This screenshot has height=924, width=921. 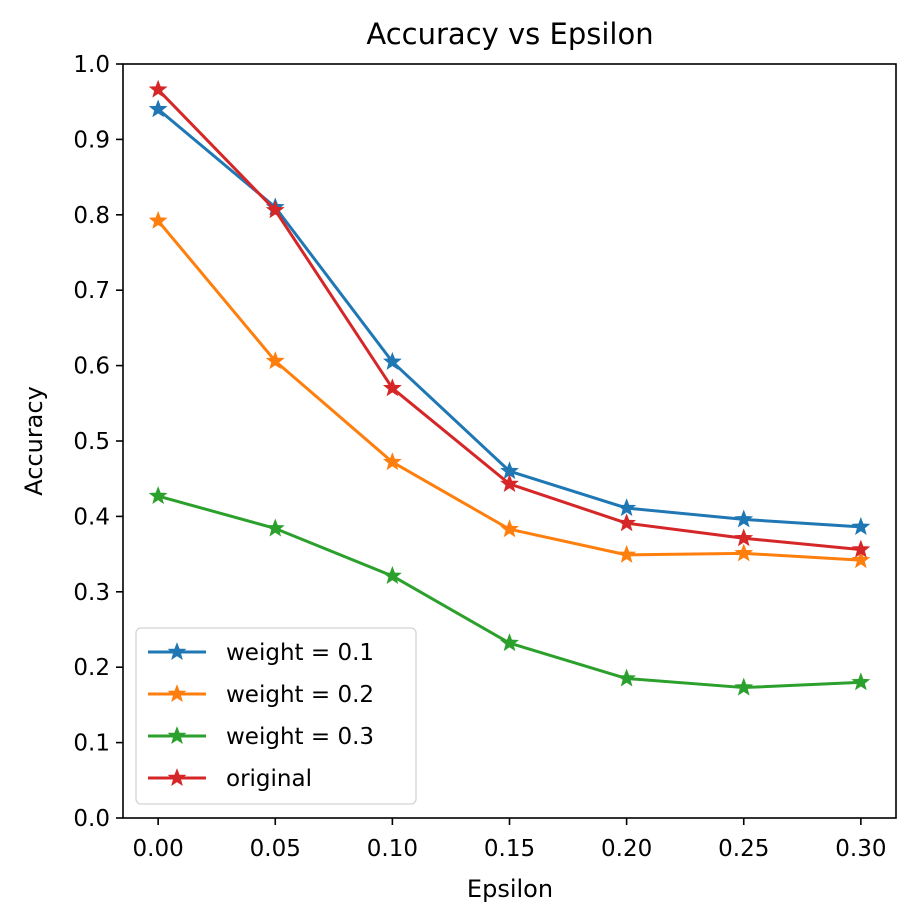 I want to click on legend-entry: weight = 0.1, so click(x=261, y=653).